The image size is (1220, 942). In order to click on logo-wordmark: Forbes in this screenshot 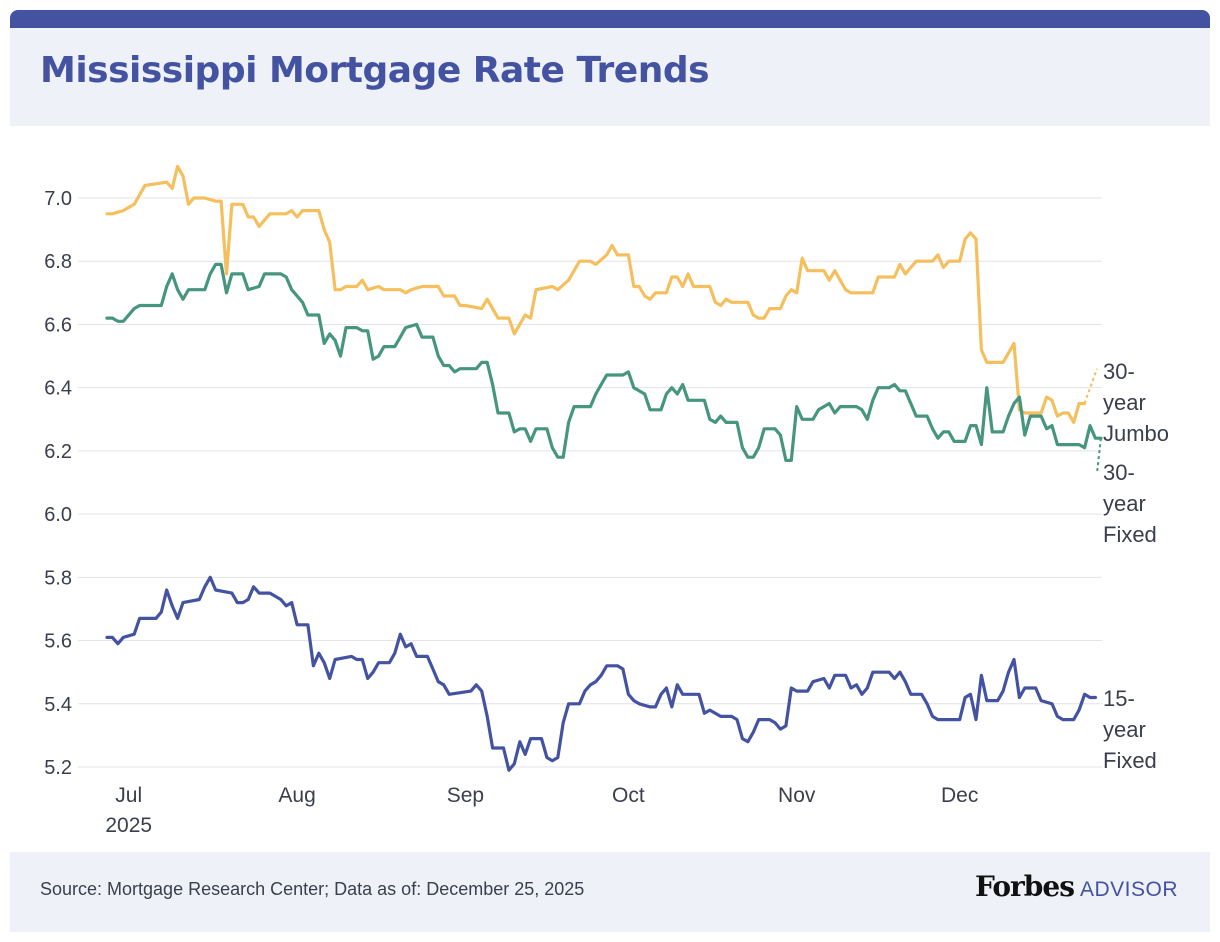, I will do `click(1025, 886)`.